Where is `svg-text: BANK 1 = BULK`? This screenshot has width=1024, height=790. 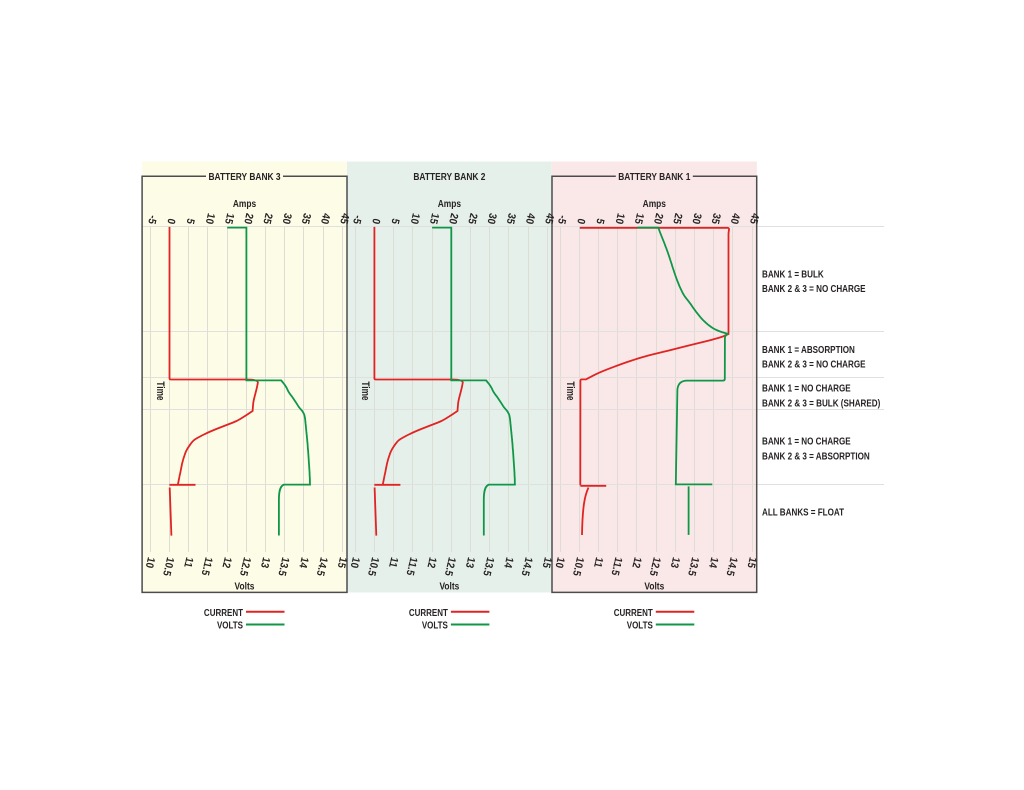
svg-text: BANK 1 = BULK is located at coordinates (793, 274).